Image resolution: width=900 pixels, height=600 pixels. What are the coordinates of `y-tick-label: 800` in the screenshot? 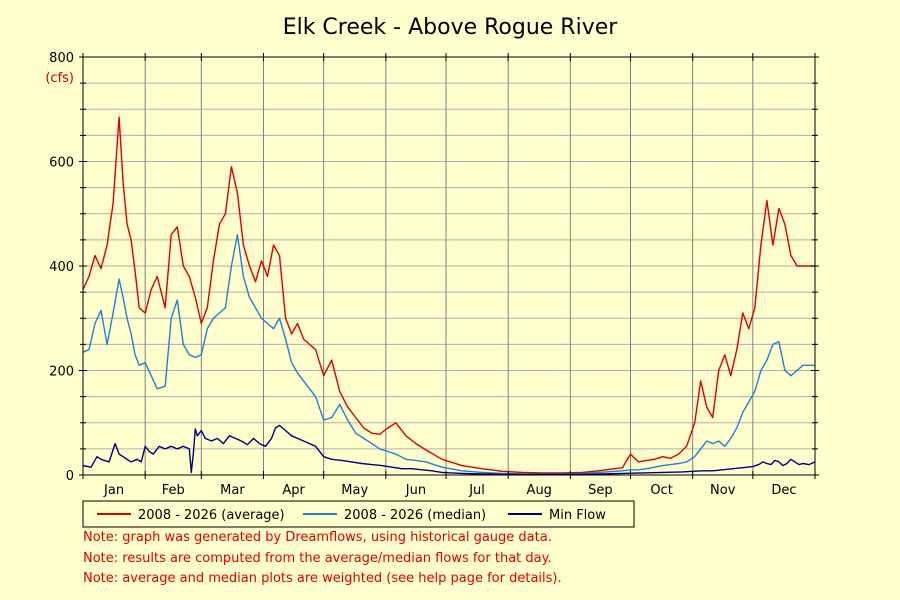 It's located at (61, 58).